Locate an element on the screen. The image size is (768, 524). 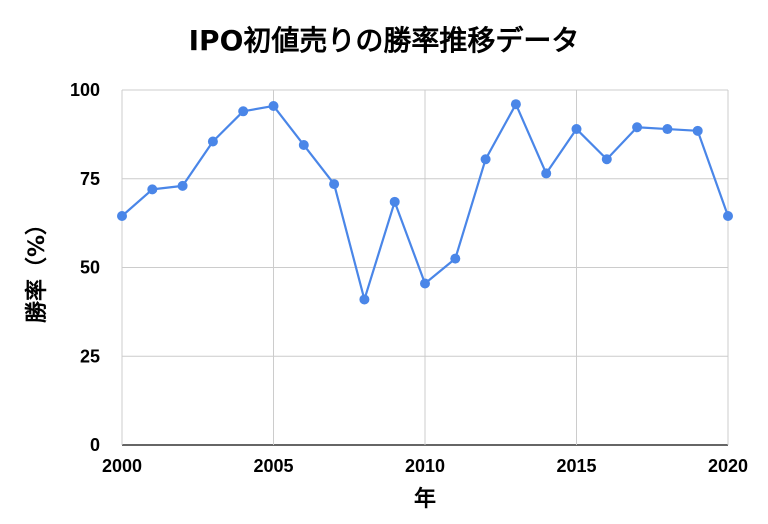
y-tick-label-50: 50 is located at coordinates (90, 268).